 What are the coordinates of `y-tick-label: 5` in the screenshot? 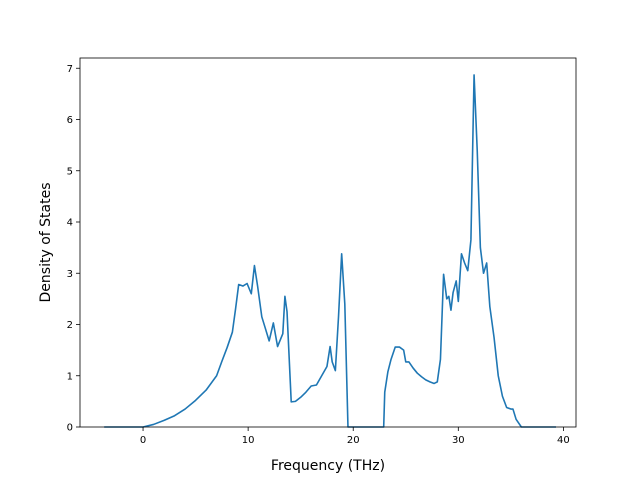 It's located at (70, 171).